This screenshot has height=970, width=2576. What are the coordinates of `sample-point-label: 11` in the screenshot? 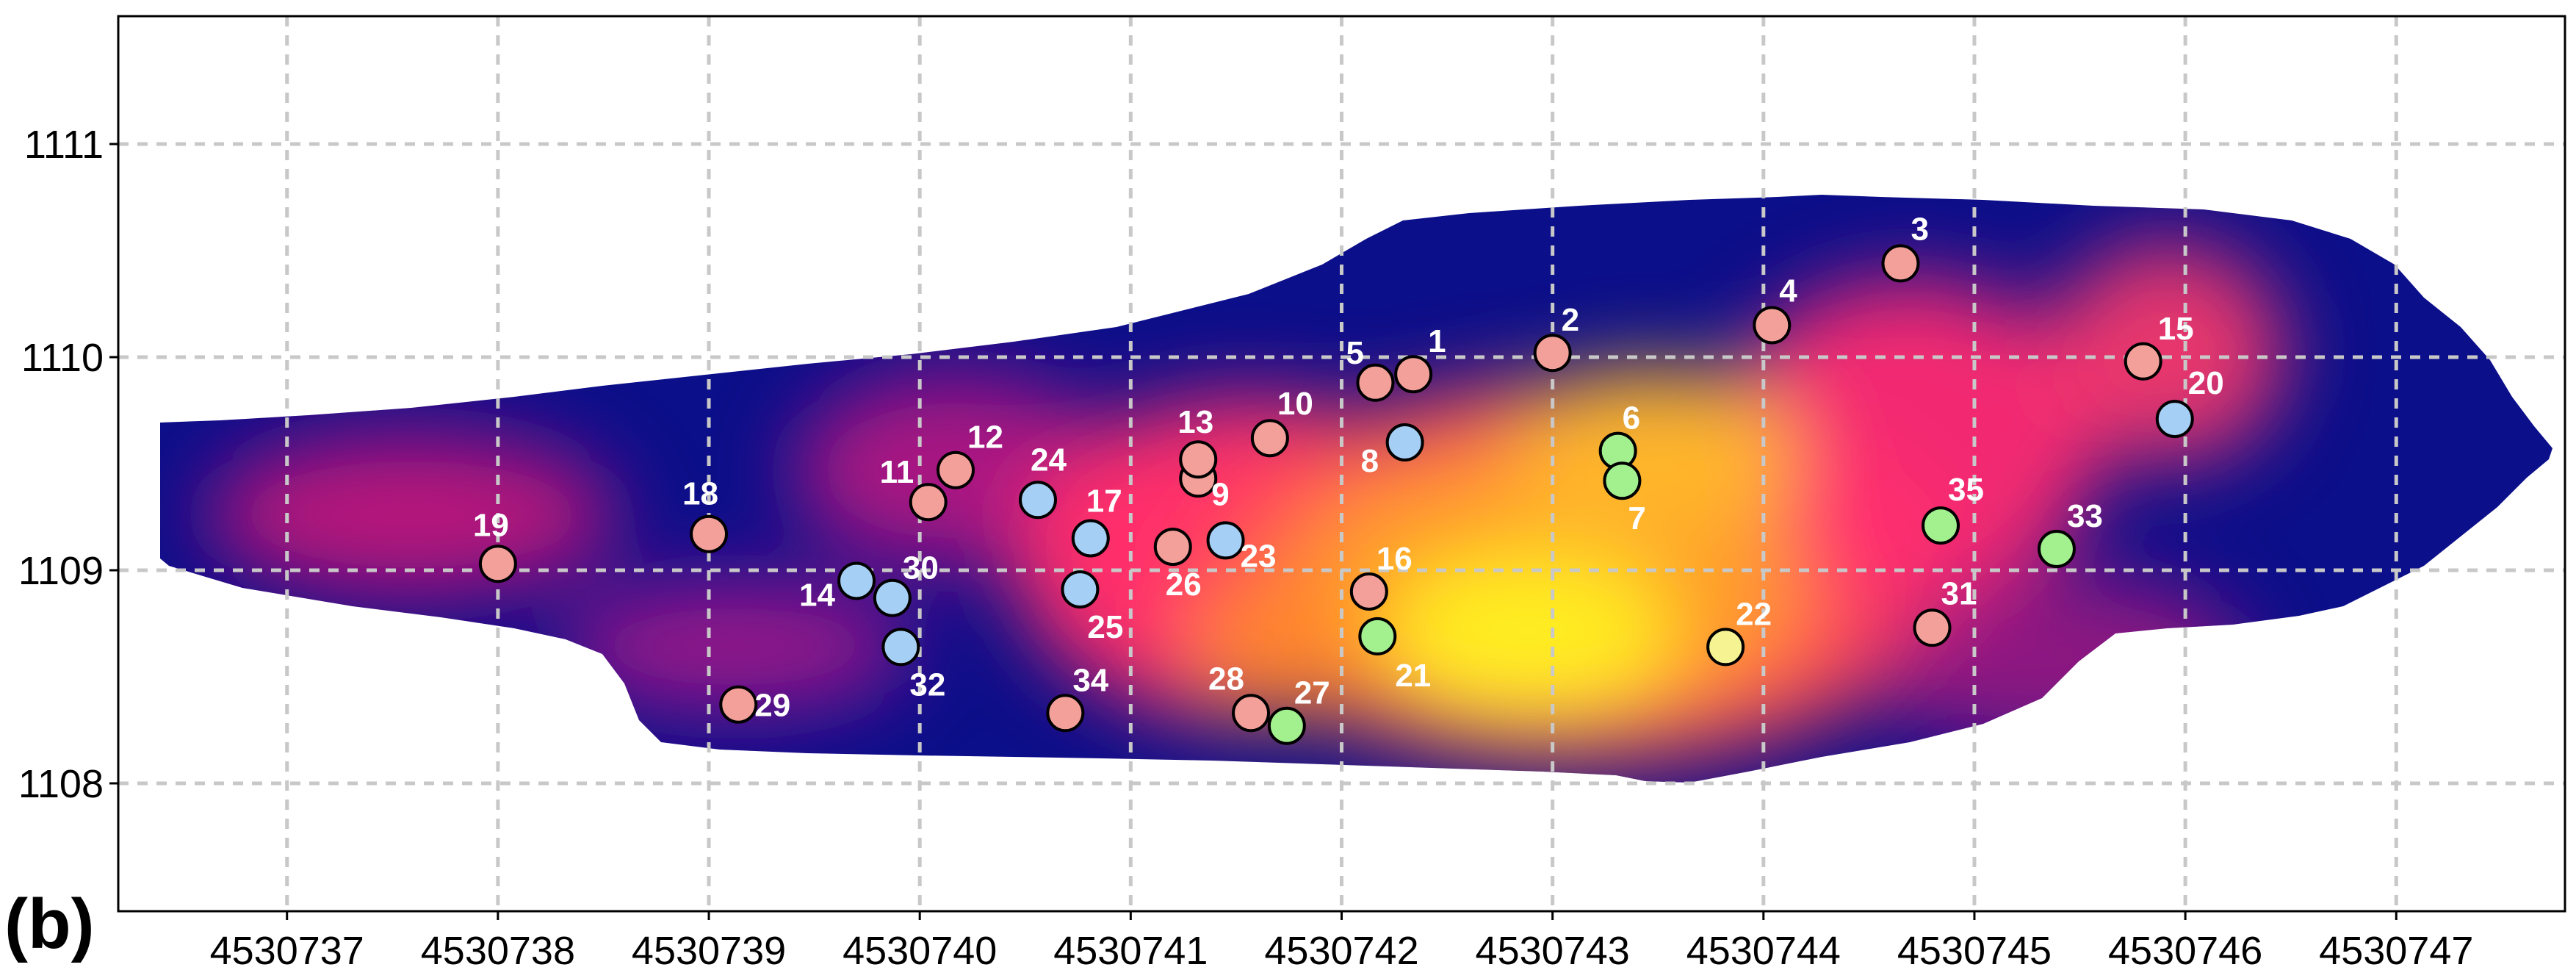 It's located at (897, 472).